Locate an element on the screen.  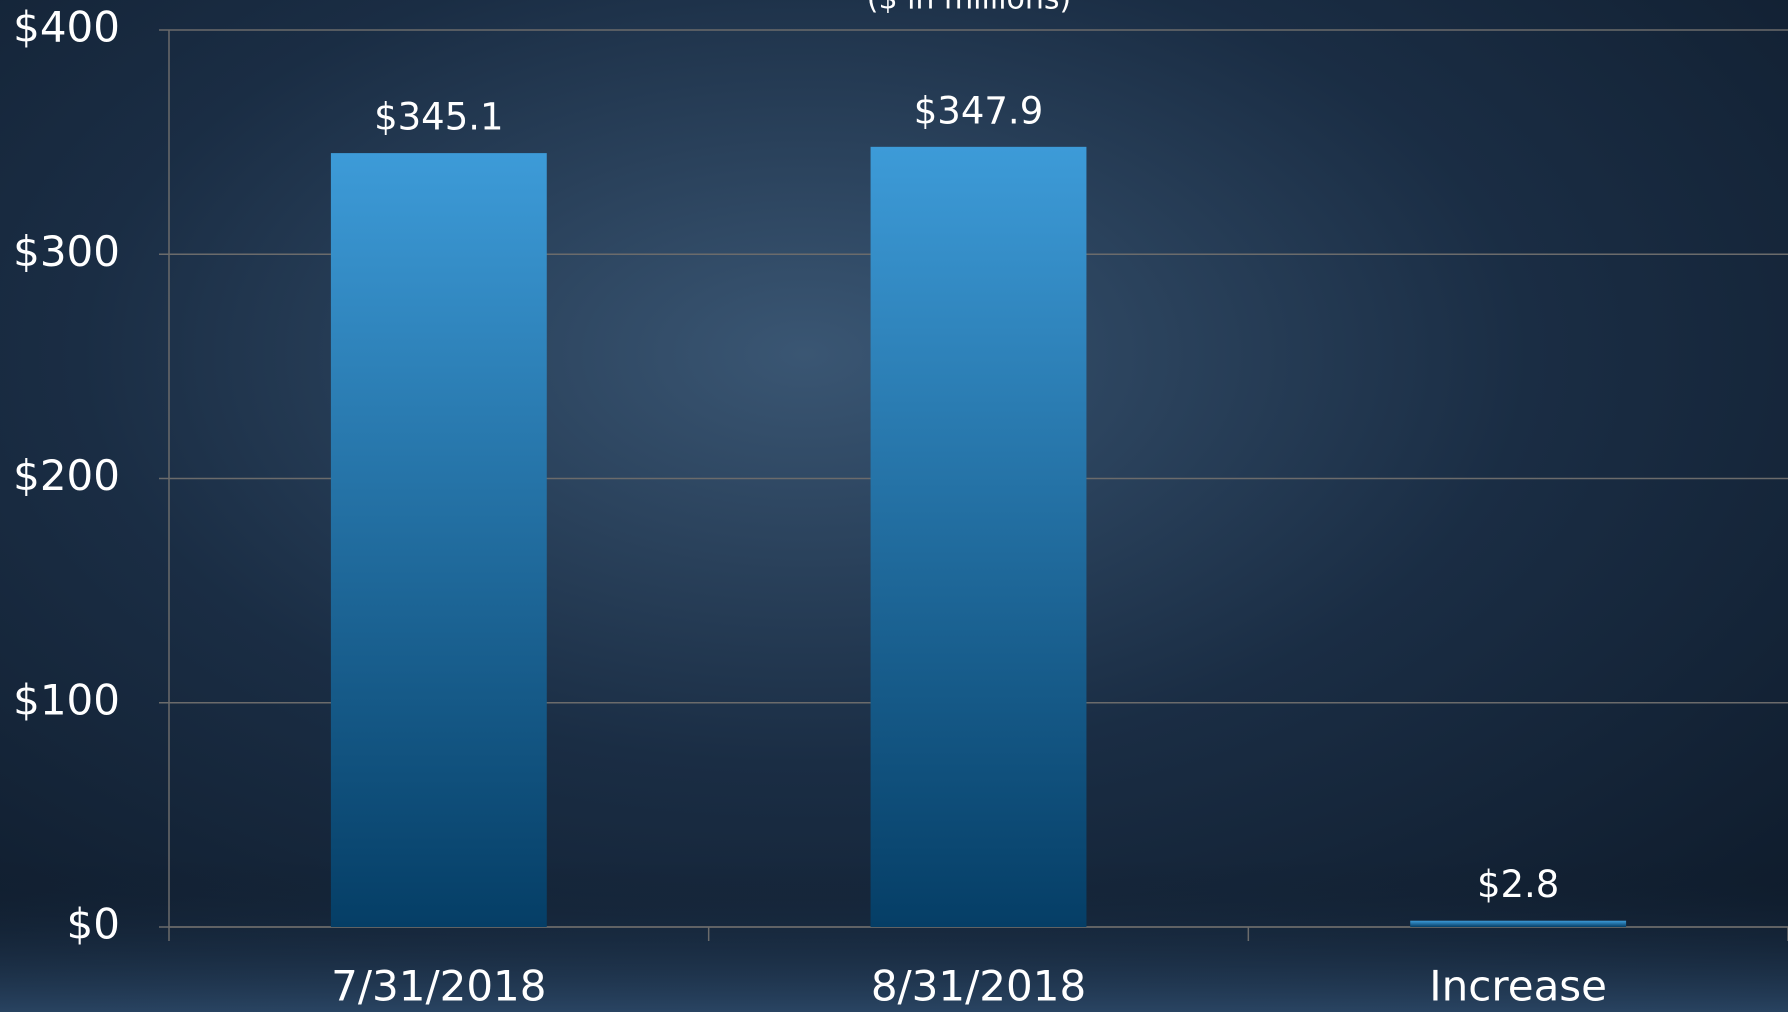
y-tick-label: $100 is located at coordinates (66, 699).